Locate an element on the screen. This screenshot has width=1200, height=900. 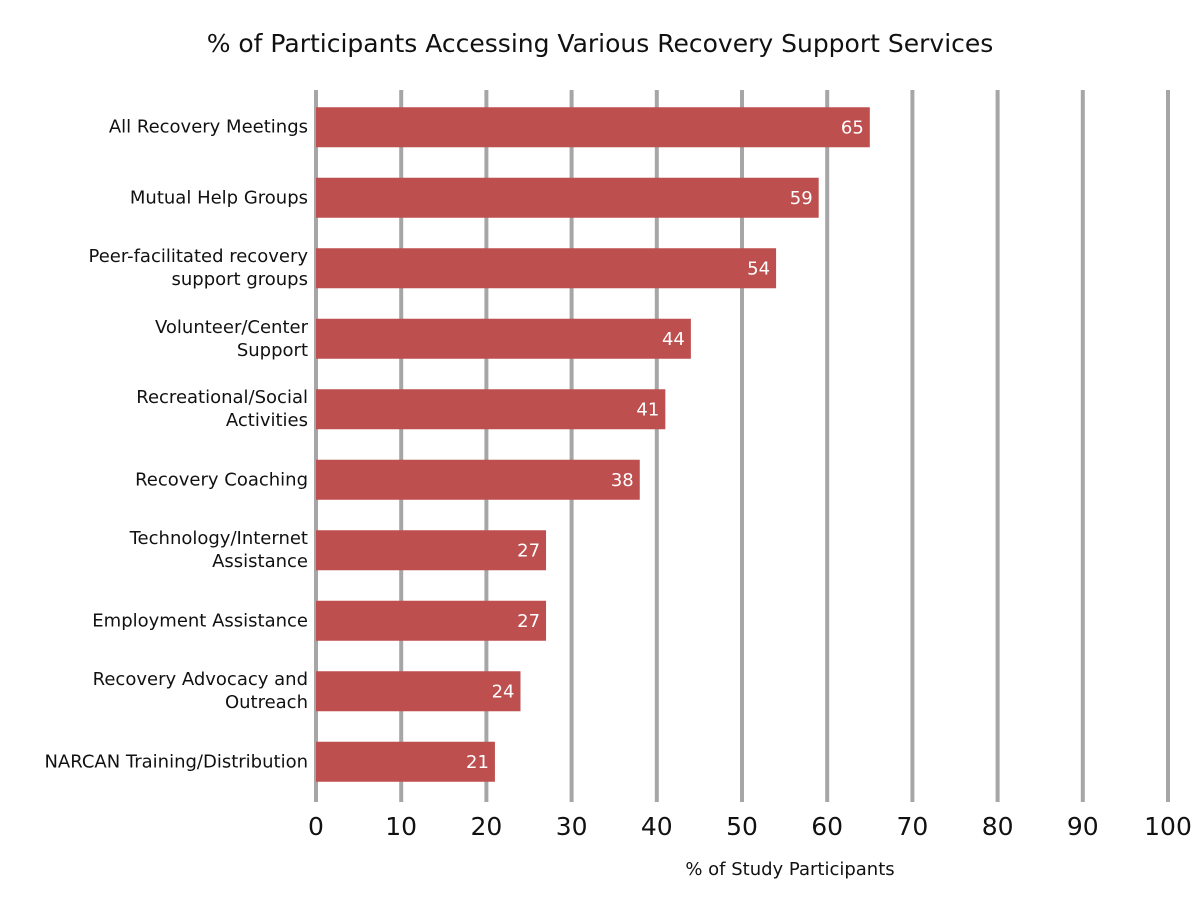
x-tick-label: 40 is located at coordinates (657, 826).